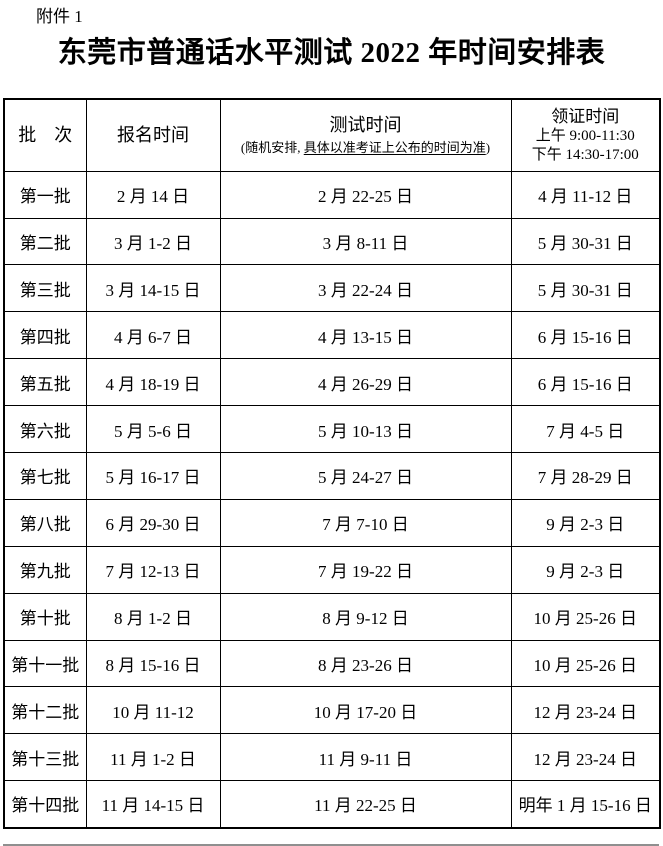 The image size is (663, 846). What do you see at coordinates (45, 241) in the screenshot?
I see `batch-cell: 第二批` at bounding box center [45, 241].